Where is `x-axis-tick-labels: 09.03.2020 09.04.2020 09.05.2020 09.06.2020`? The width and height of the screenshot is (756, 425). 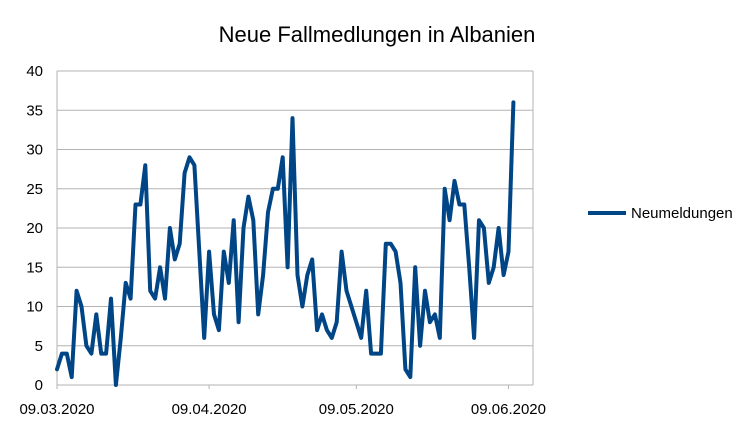 x-axis-tick-labels: 09.03.2020 09.04.2020 09.05.2020 09.06.2020 is located at coordinates (282, 409).